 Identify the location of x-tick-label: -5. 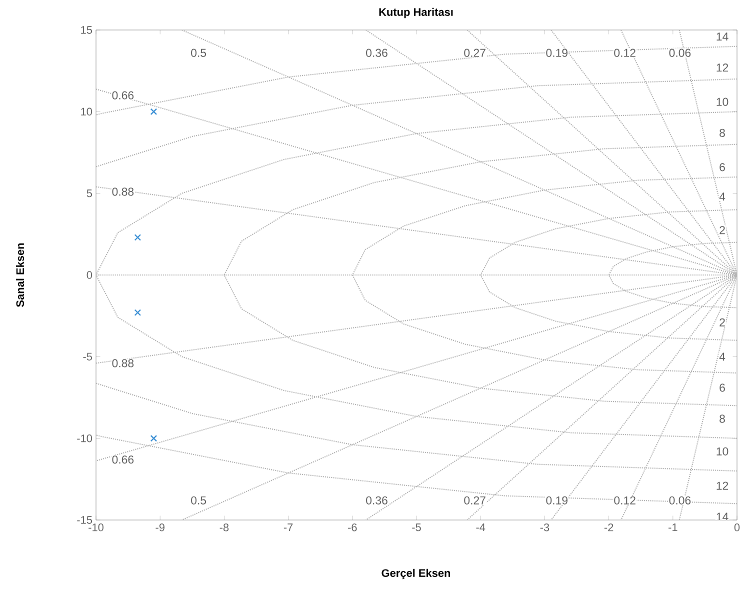
(416, 528).